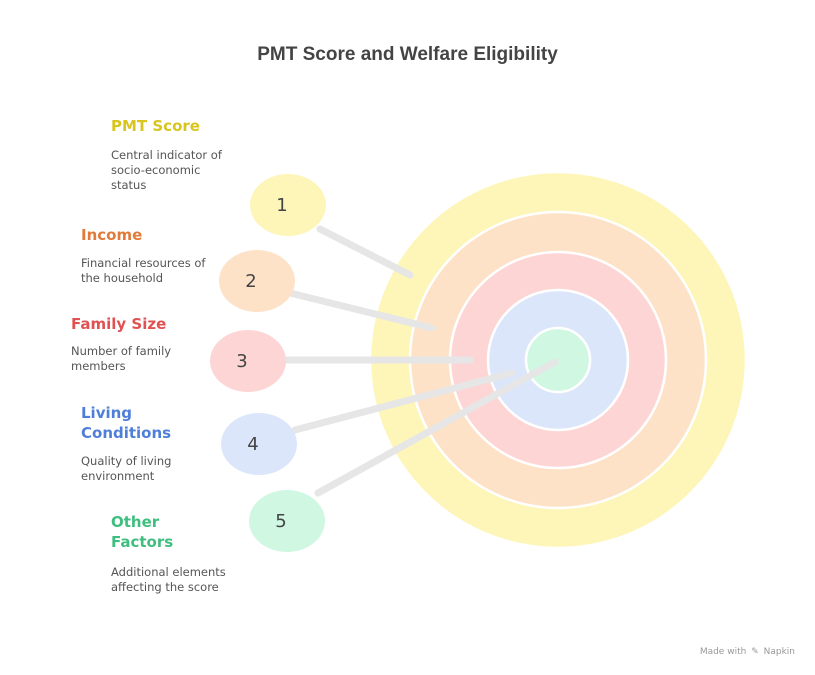 Image resolution: width=815 pixels, height=675 pixels. What do you see at coordinates (155, 126) in the screenshot?
I see `item-label-pmt-score: PMT Score` at bounding box center [155, 126].